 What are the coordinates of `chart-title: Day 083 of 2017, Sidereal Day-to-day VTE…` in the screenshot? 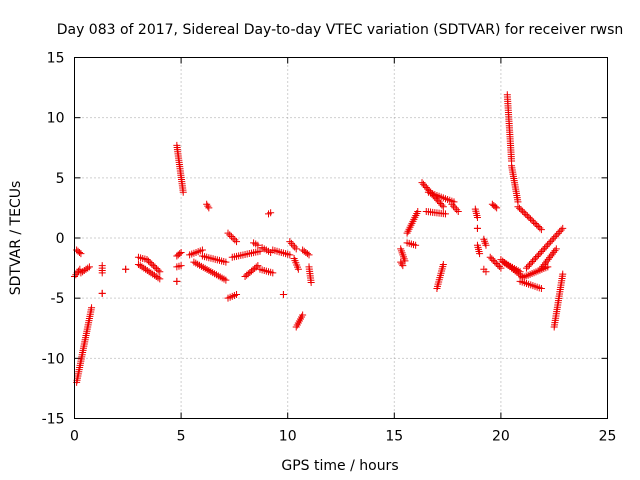 It's located at (340, 30).